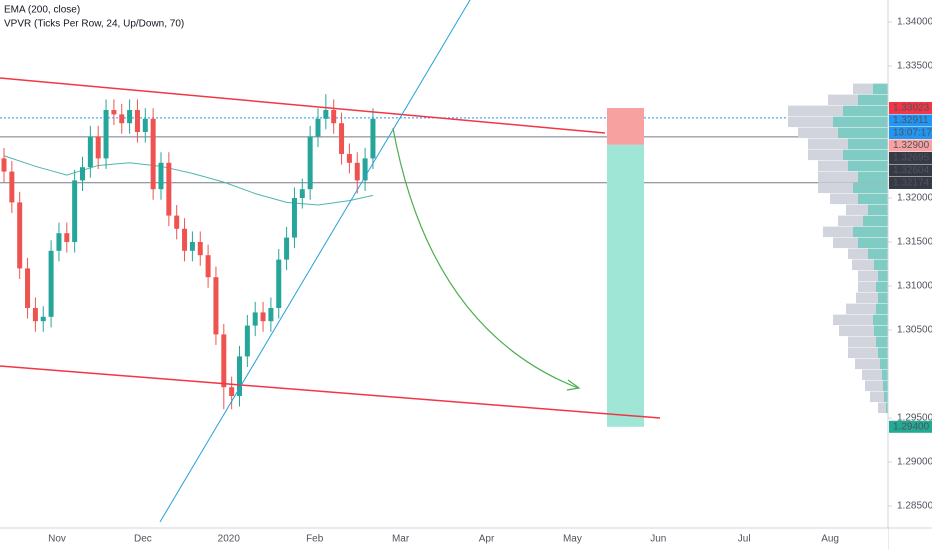  I want to click on x-tick-label: Dec, so click(143, 539).